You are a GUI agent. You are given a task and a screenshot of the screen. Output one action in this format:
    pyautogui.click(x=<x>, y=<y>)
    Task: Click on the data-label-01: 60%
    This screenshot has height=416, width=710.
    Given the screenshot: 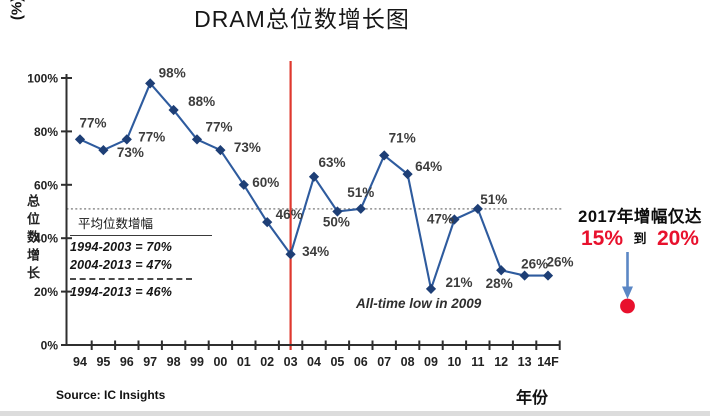 What is the action you would take?
    pyautogui.click(x=265, y=182)
    